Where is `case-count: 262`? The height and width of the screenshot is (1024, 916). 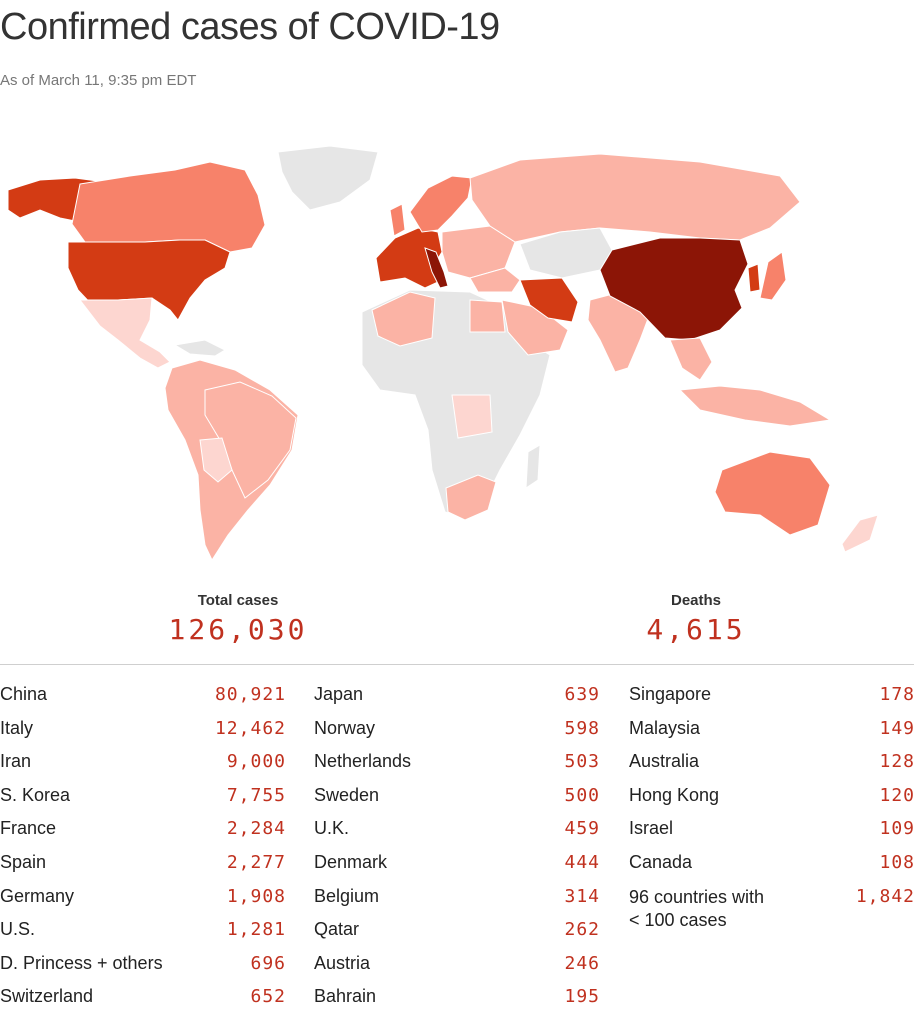 case-count: 262 is located at coordinates (582, 930).